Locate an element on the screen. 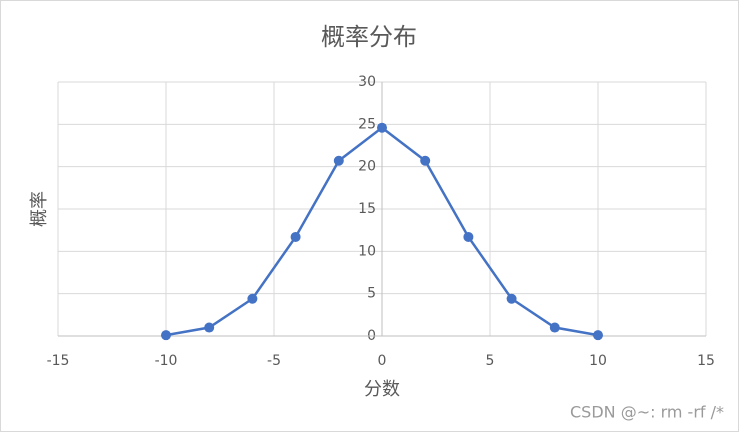  y-tick-label: 10 is located at coordinates (367, 251).